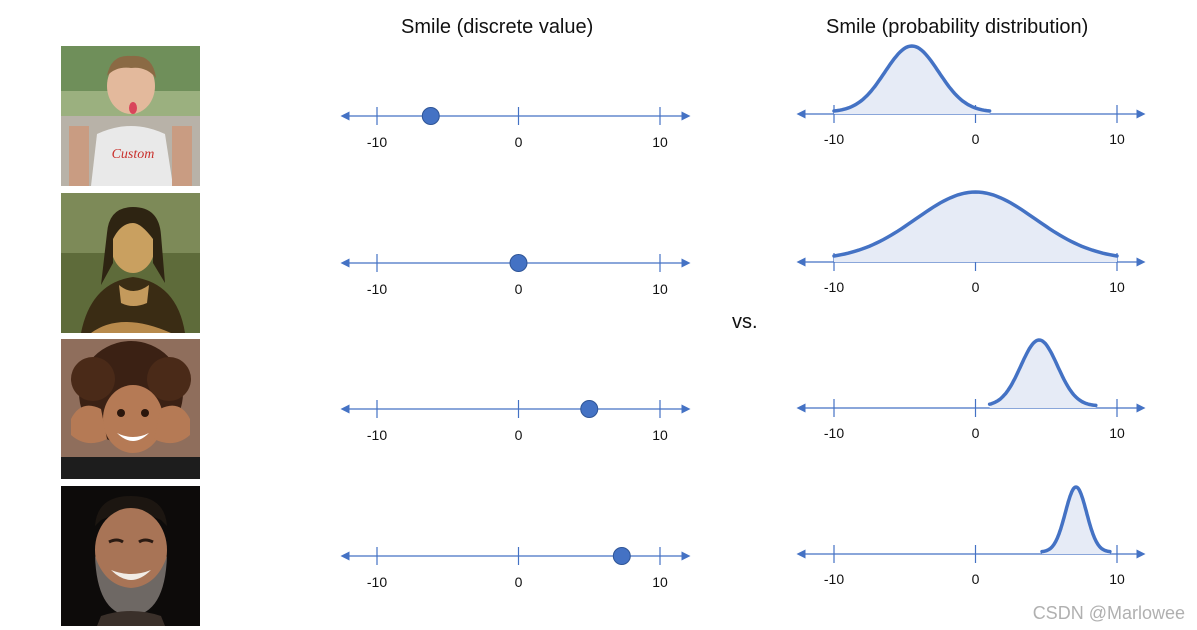 The width and height of the screenshot is (1197, 630). Describe the element at coordinates (1108, 613) in the screenshot. I see `watermark-text: CSDN @Marlowee` at that location.